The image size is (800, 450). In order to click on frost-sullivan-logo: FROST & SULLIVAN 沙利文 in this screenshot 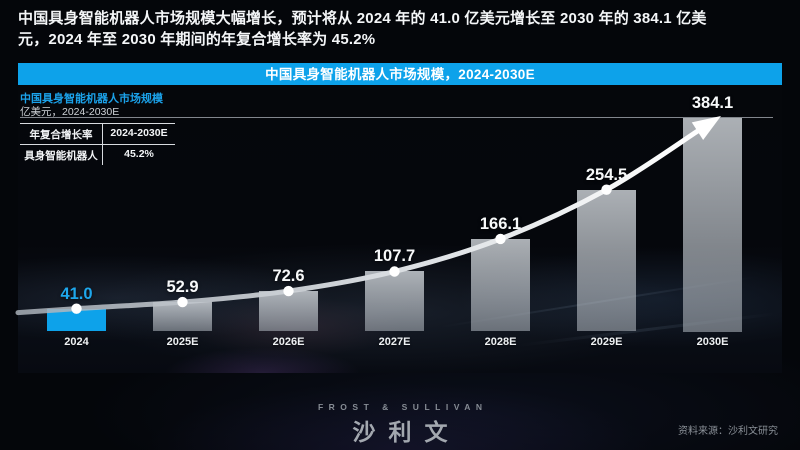, I will do `click(400, 424)`.